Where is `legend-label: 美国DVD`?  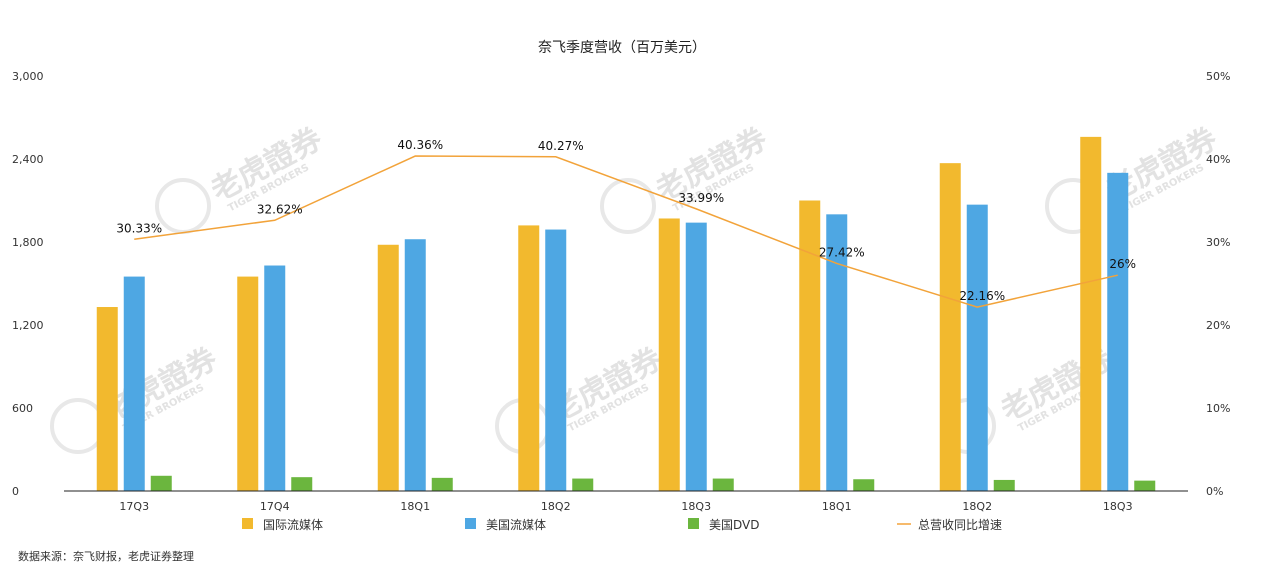
legend-label: 美国DVD is located at coordinates (734, 525).